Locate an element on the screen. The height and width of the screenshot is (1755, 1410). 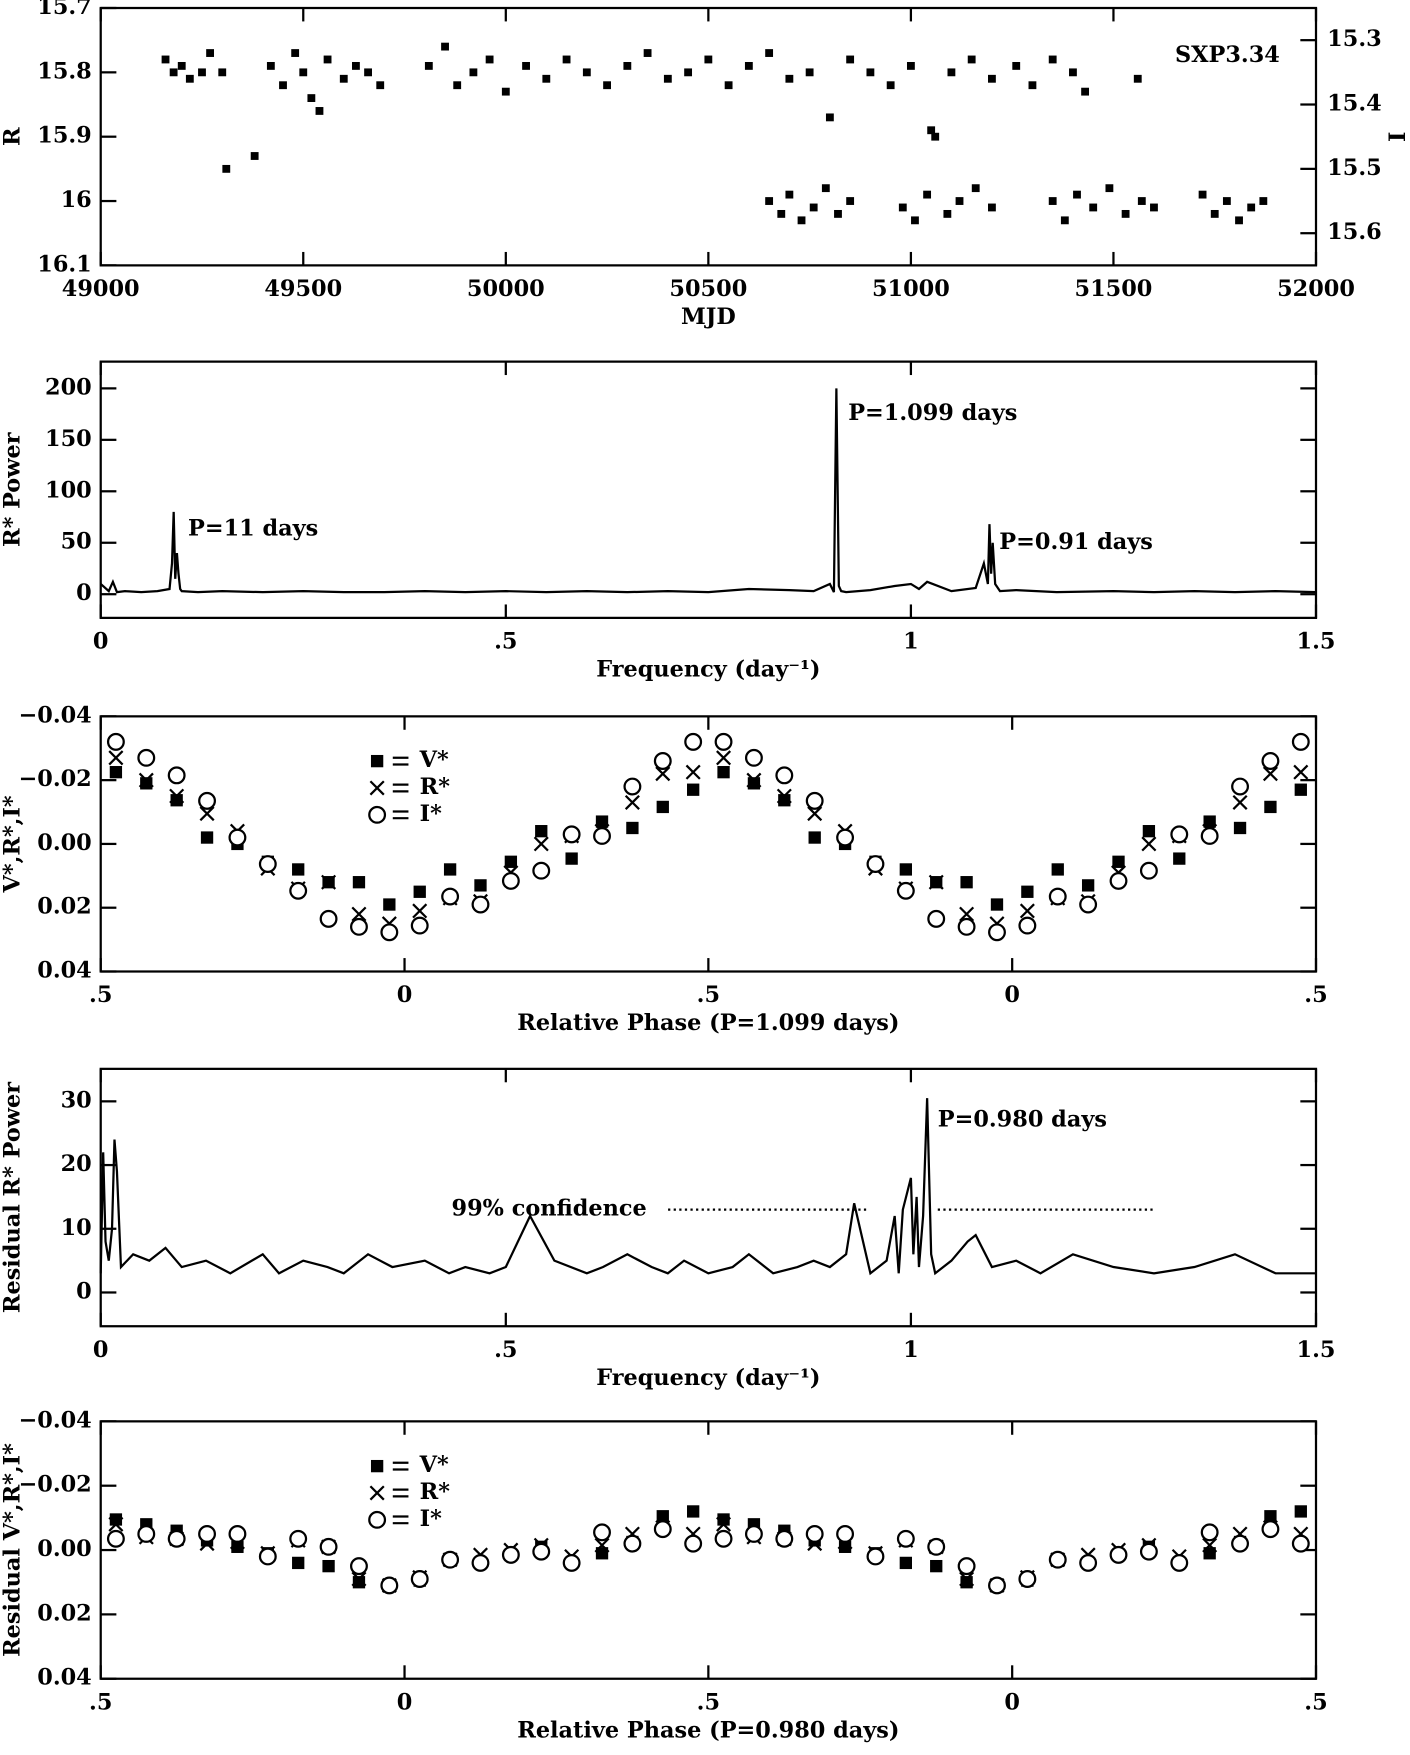
y2-tick-label: 15.3 is located at coordinates (1354, 39).